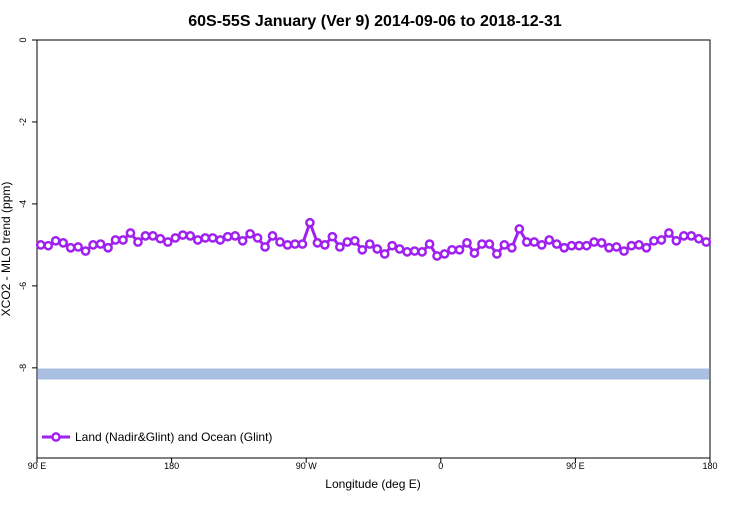 The height and width of the screenshot is (505, 750). Describe the element at coordinates (23, 368) in the screenshot. I see `y-tick-label: -8` at that location.